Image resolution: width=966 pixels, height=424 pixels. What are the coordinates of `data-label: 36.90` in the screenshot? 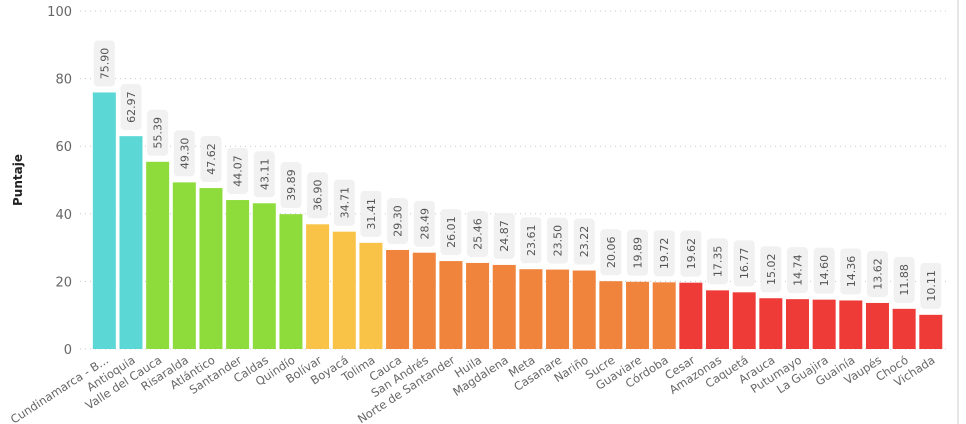 It's located at (318, 196).